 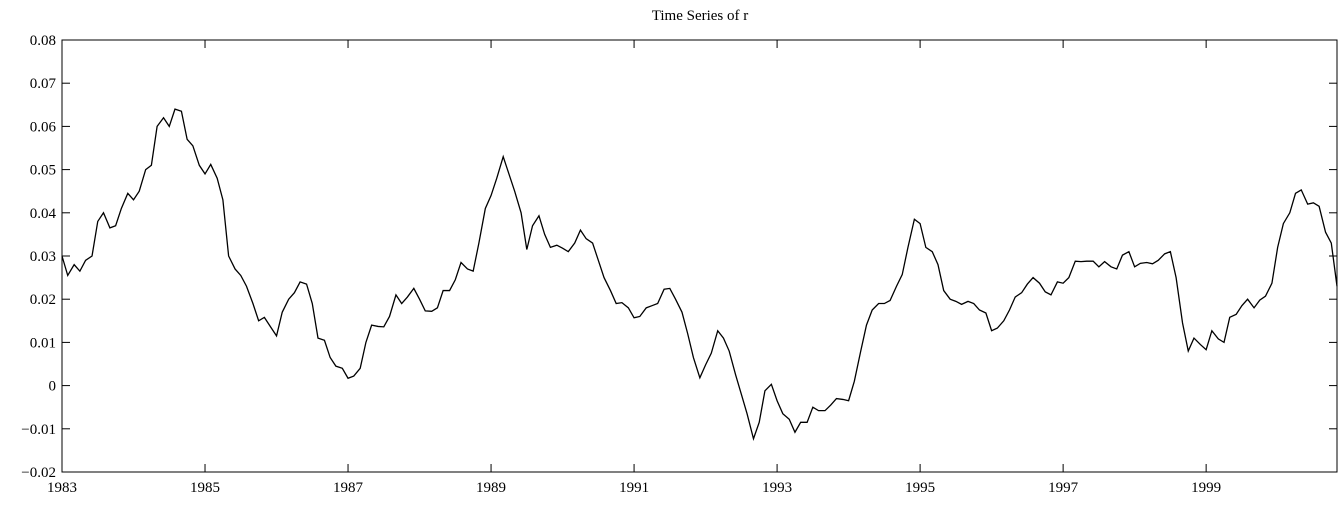 What do you see at coordinates (634, 488) in the screenshot?
I see `x-tick-label: 1991` at bounding box center [634, 488].